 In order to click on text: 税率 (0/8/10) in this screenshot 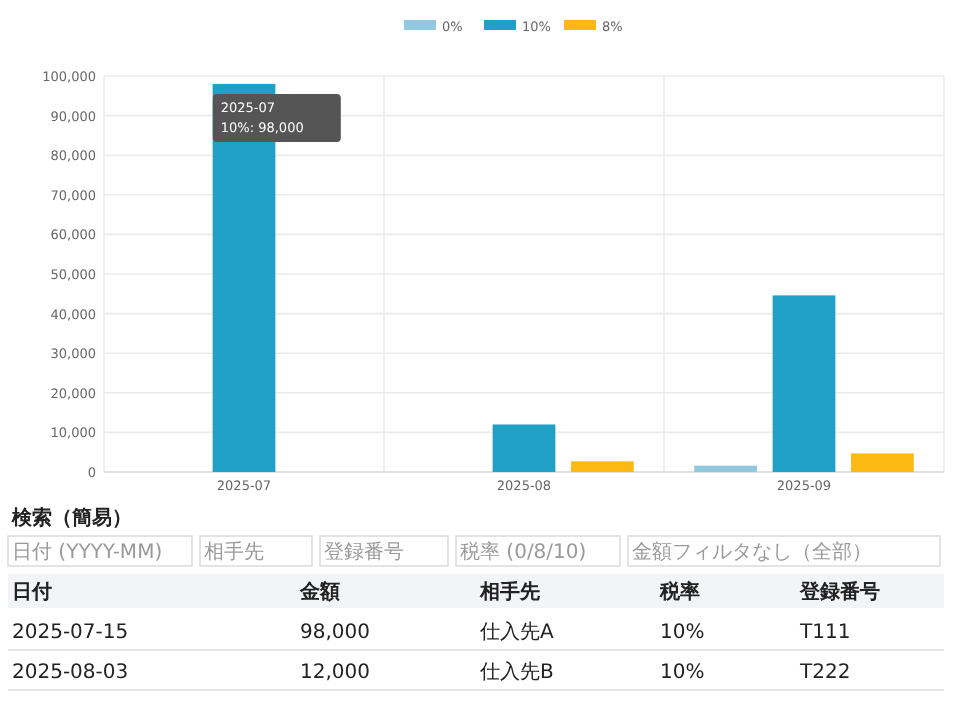, I will do `click(523, 552)`.